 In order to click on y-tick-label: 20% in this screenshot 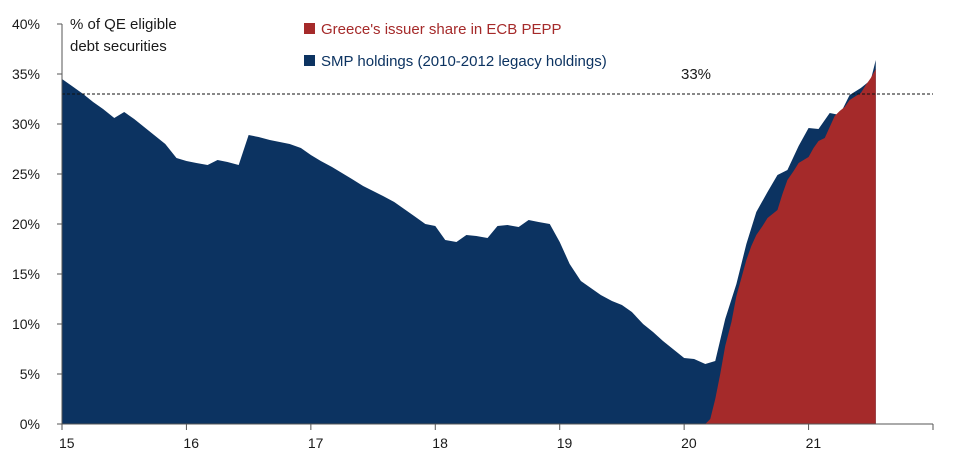, I will do `click(26, 224)`.